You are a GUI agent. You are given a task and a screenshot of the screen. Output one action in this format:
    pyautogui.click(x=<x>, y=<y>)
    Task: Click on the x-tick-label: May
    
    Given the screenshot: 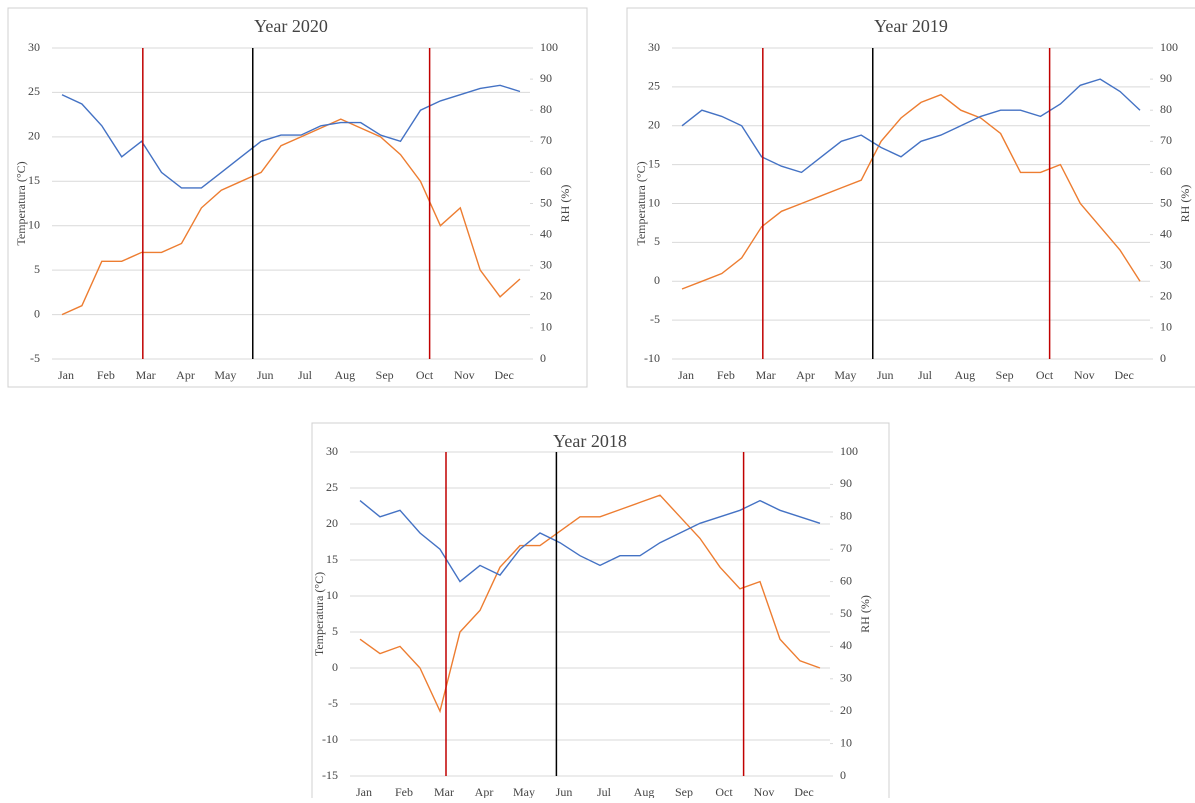 What is the action you would take?
    pyautogui.click(x=845, y=375)
    